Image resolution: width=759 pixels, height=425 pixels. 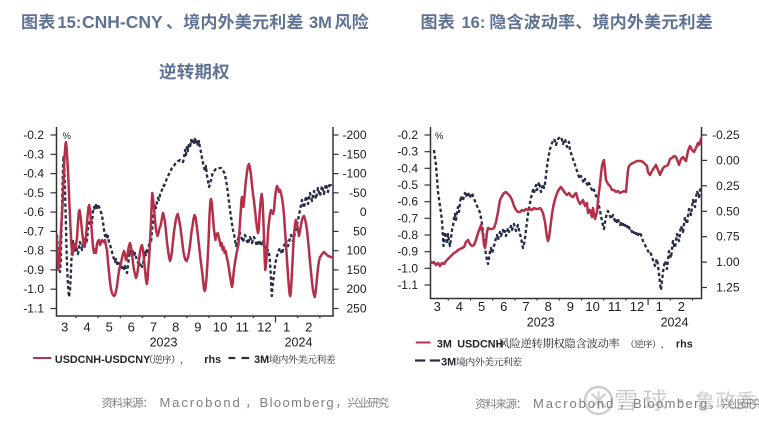 What do you see at coordinates (358, 193) in the screenshot?
I see `svg-text: -50` at bounding box center [358, 193].